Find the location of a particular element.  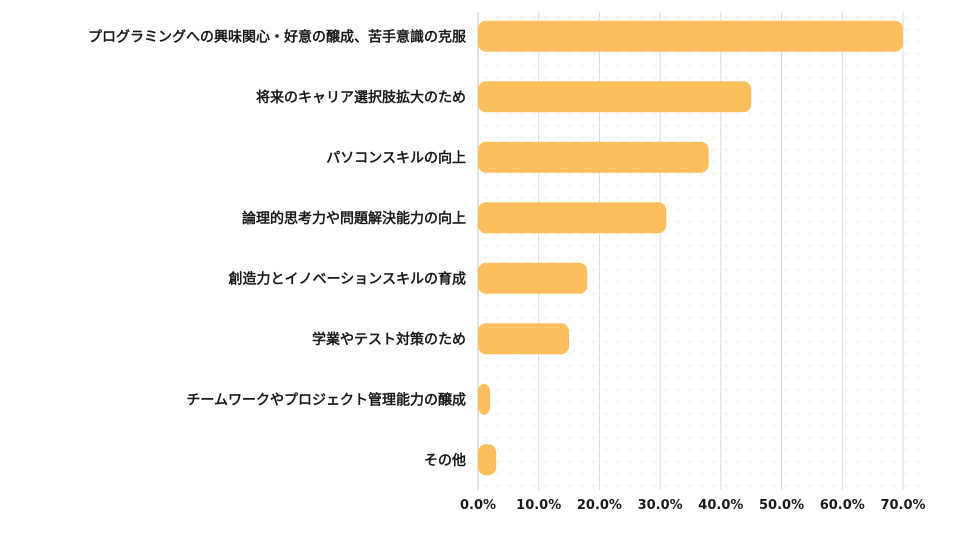

category-label: 論理的思考力や問題解決能力の向上 is located at coordinates (354, 218).